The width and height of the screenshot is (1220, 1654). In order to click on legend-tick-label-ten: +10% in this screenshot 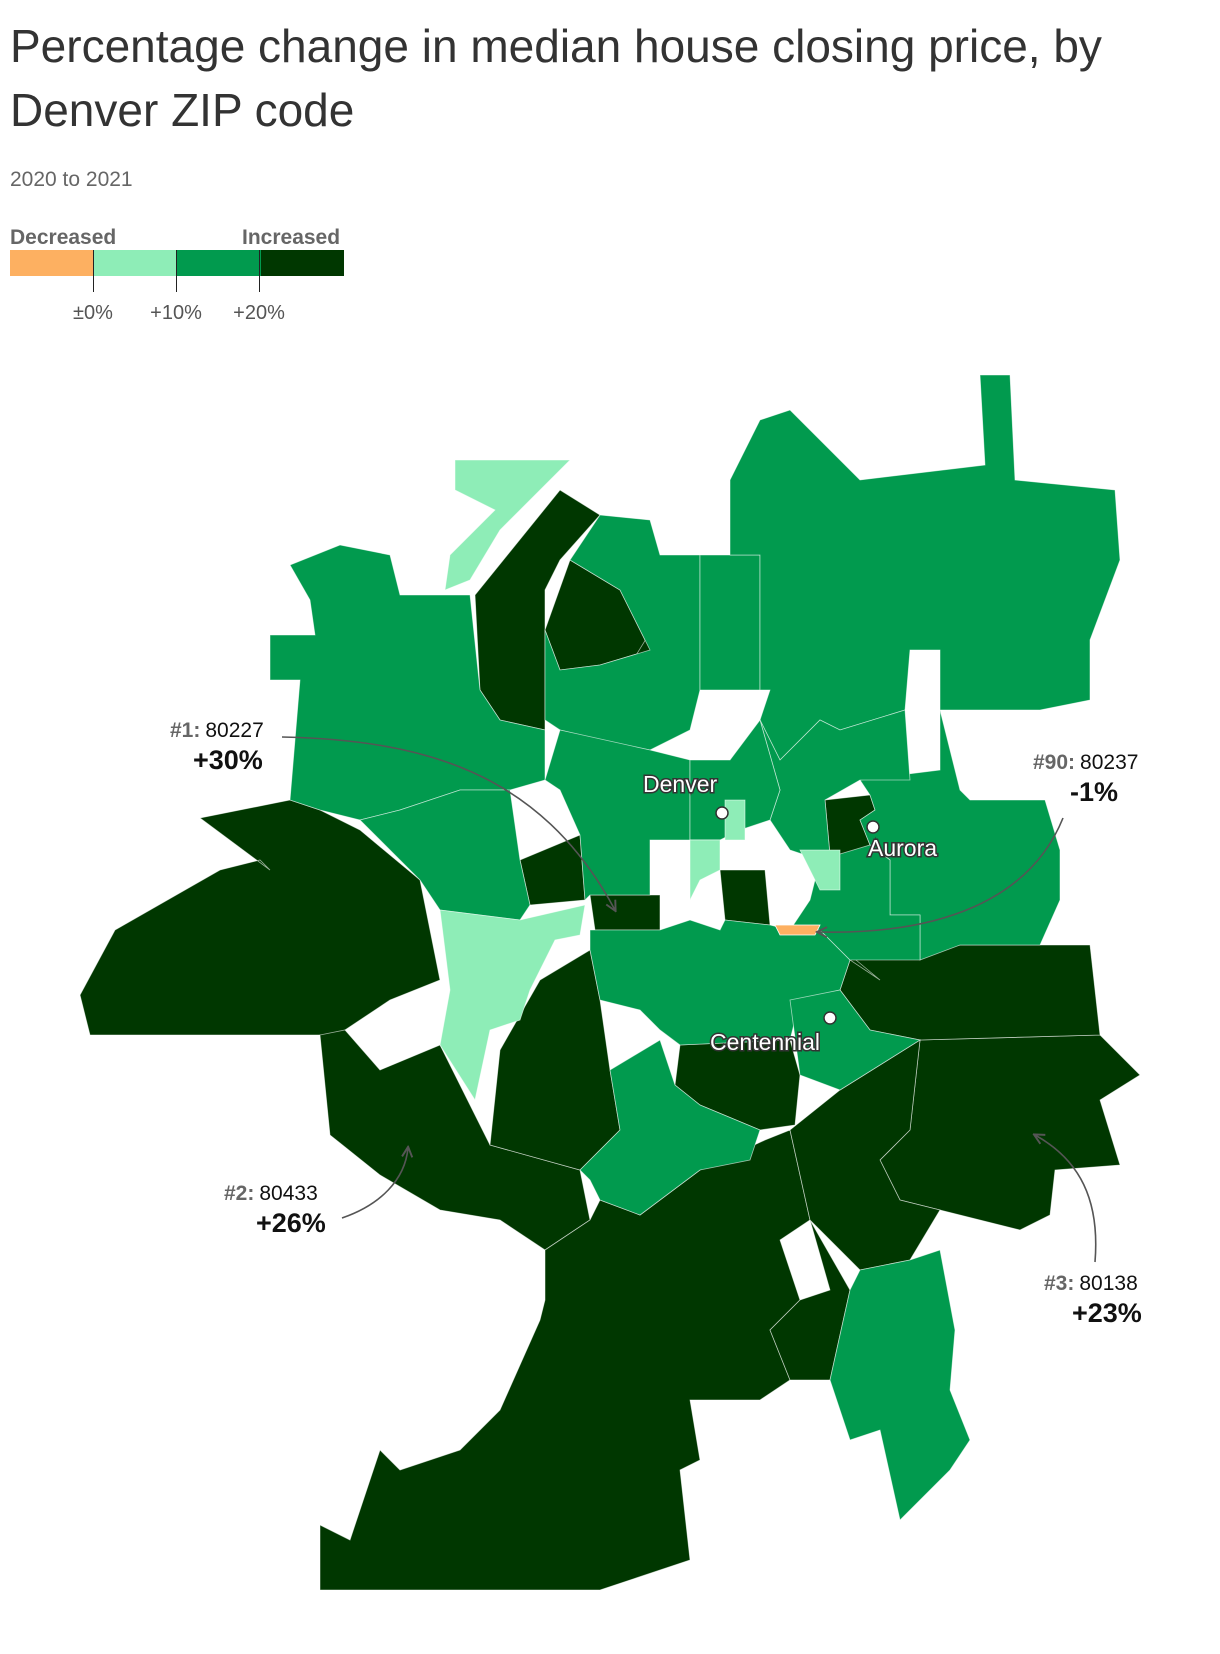, I will do `click(176, 313)`.